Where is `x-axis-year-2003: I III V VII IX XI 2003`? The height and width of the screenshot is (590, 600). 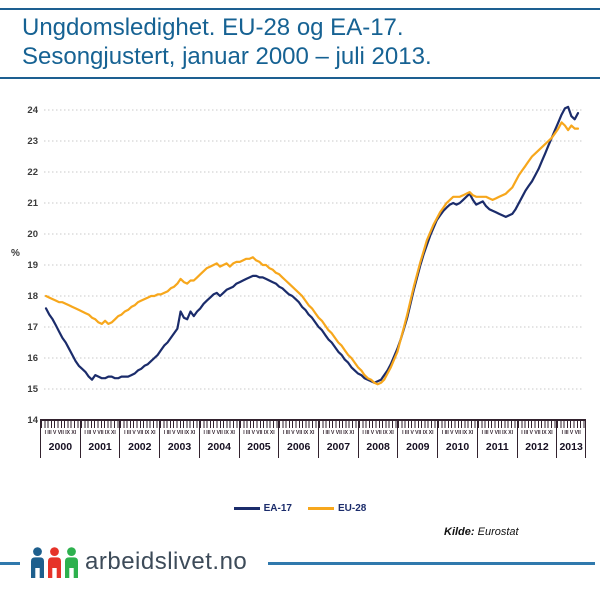
x-axis-year-2003: I III V VII IX XI 2003 is located at coordinates (179, 439).